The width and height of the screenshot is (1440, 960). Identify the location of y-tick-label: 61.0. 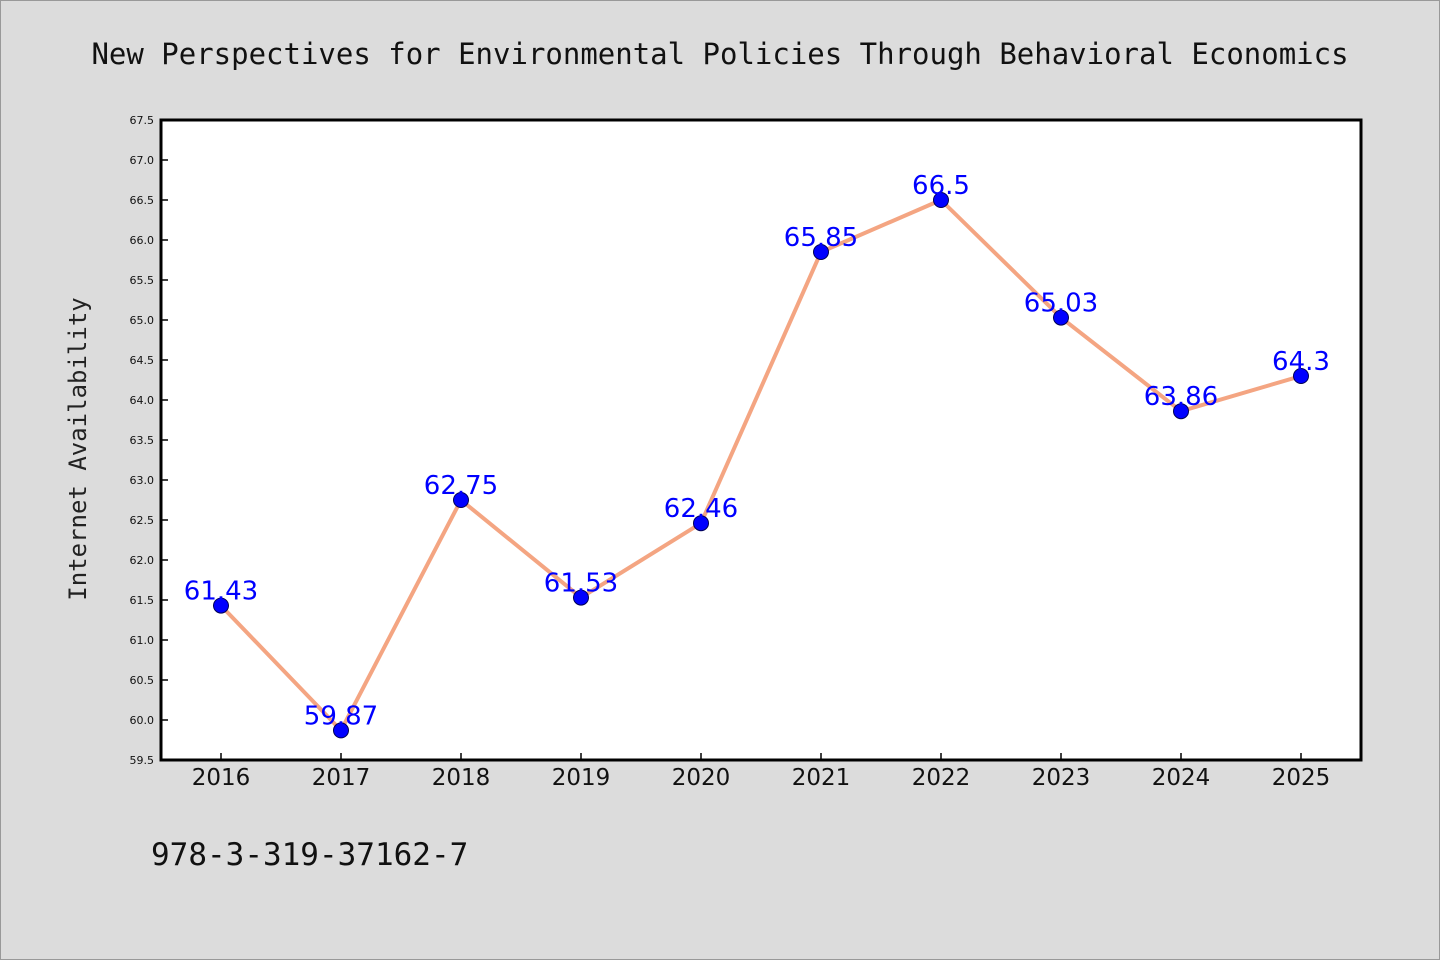
(142, 640).